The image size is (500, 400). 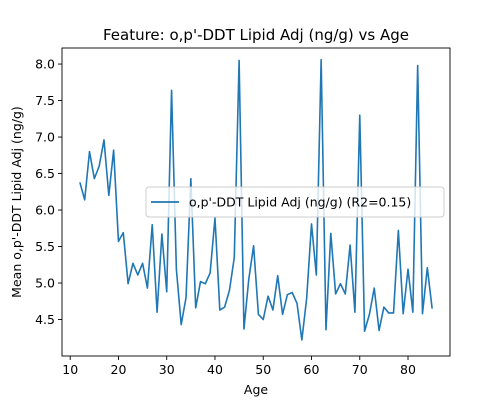 I want to click on y-tick-label: 5.5, so click(x=45, y=246).